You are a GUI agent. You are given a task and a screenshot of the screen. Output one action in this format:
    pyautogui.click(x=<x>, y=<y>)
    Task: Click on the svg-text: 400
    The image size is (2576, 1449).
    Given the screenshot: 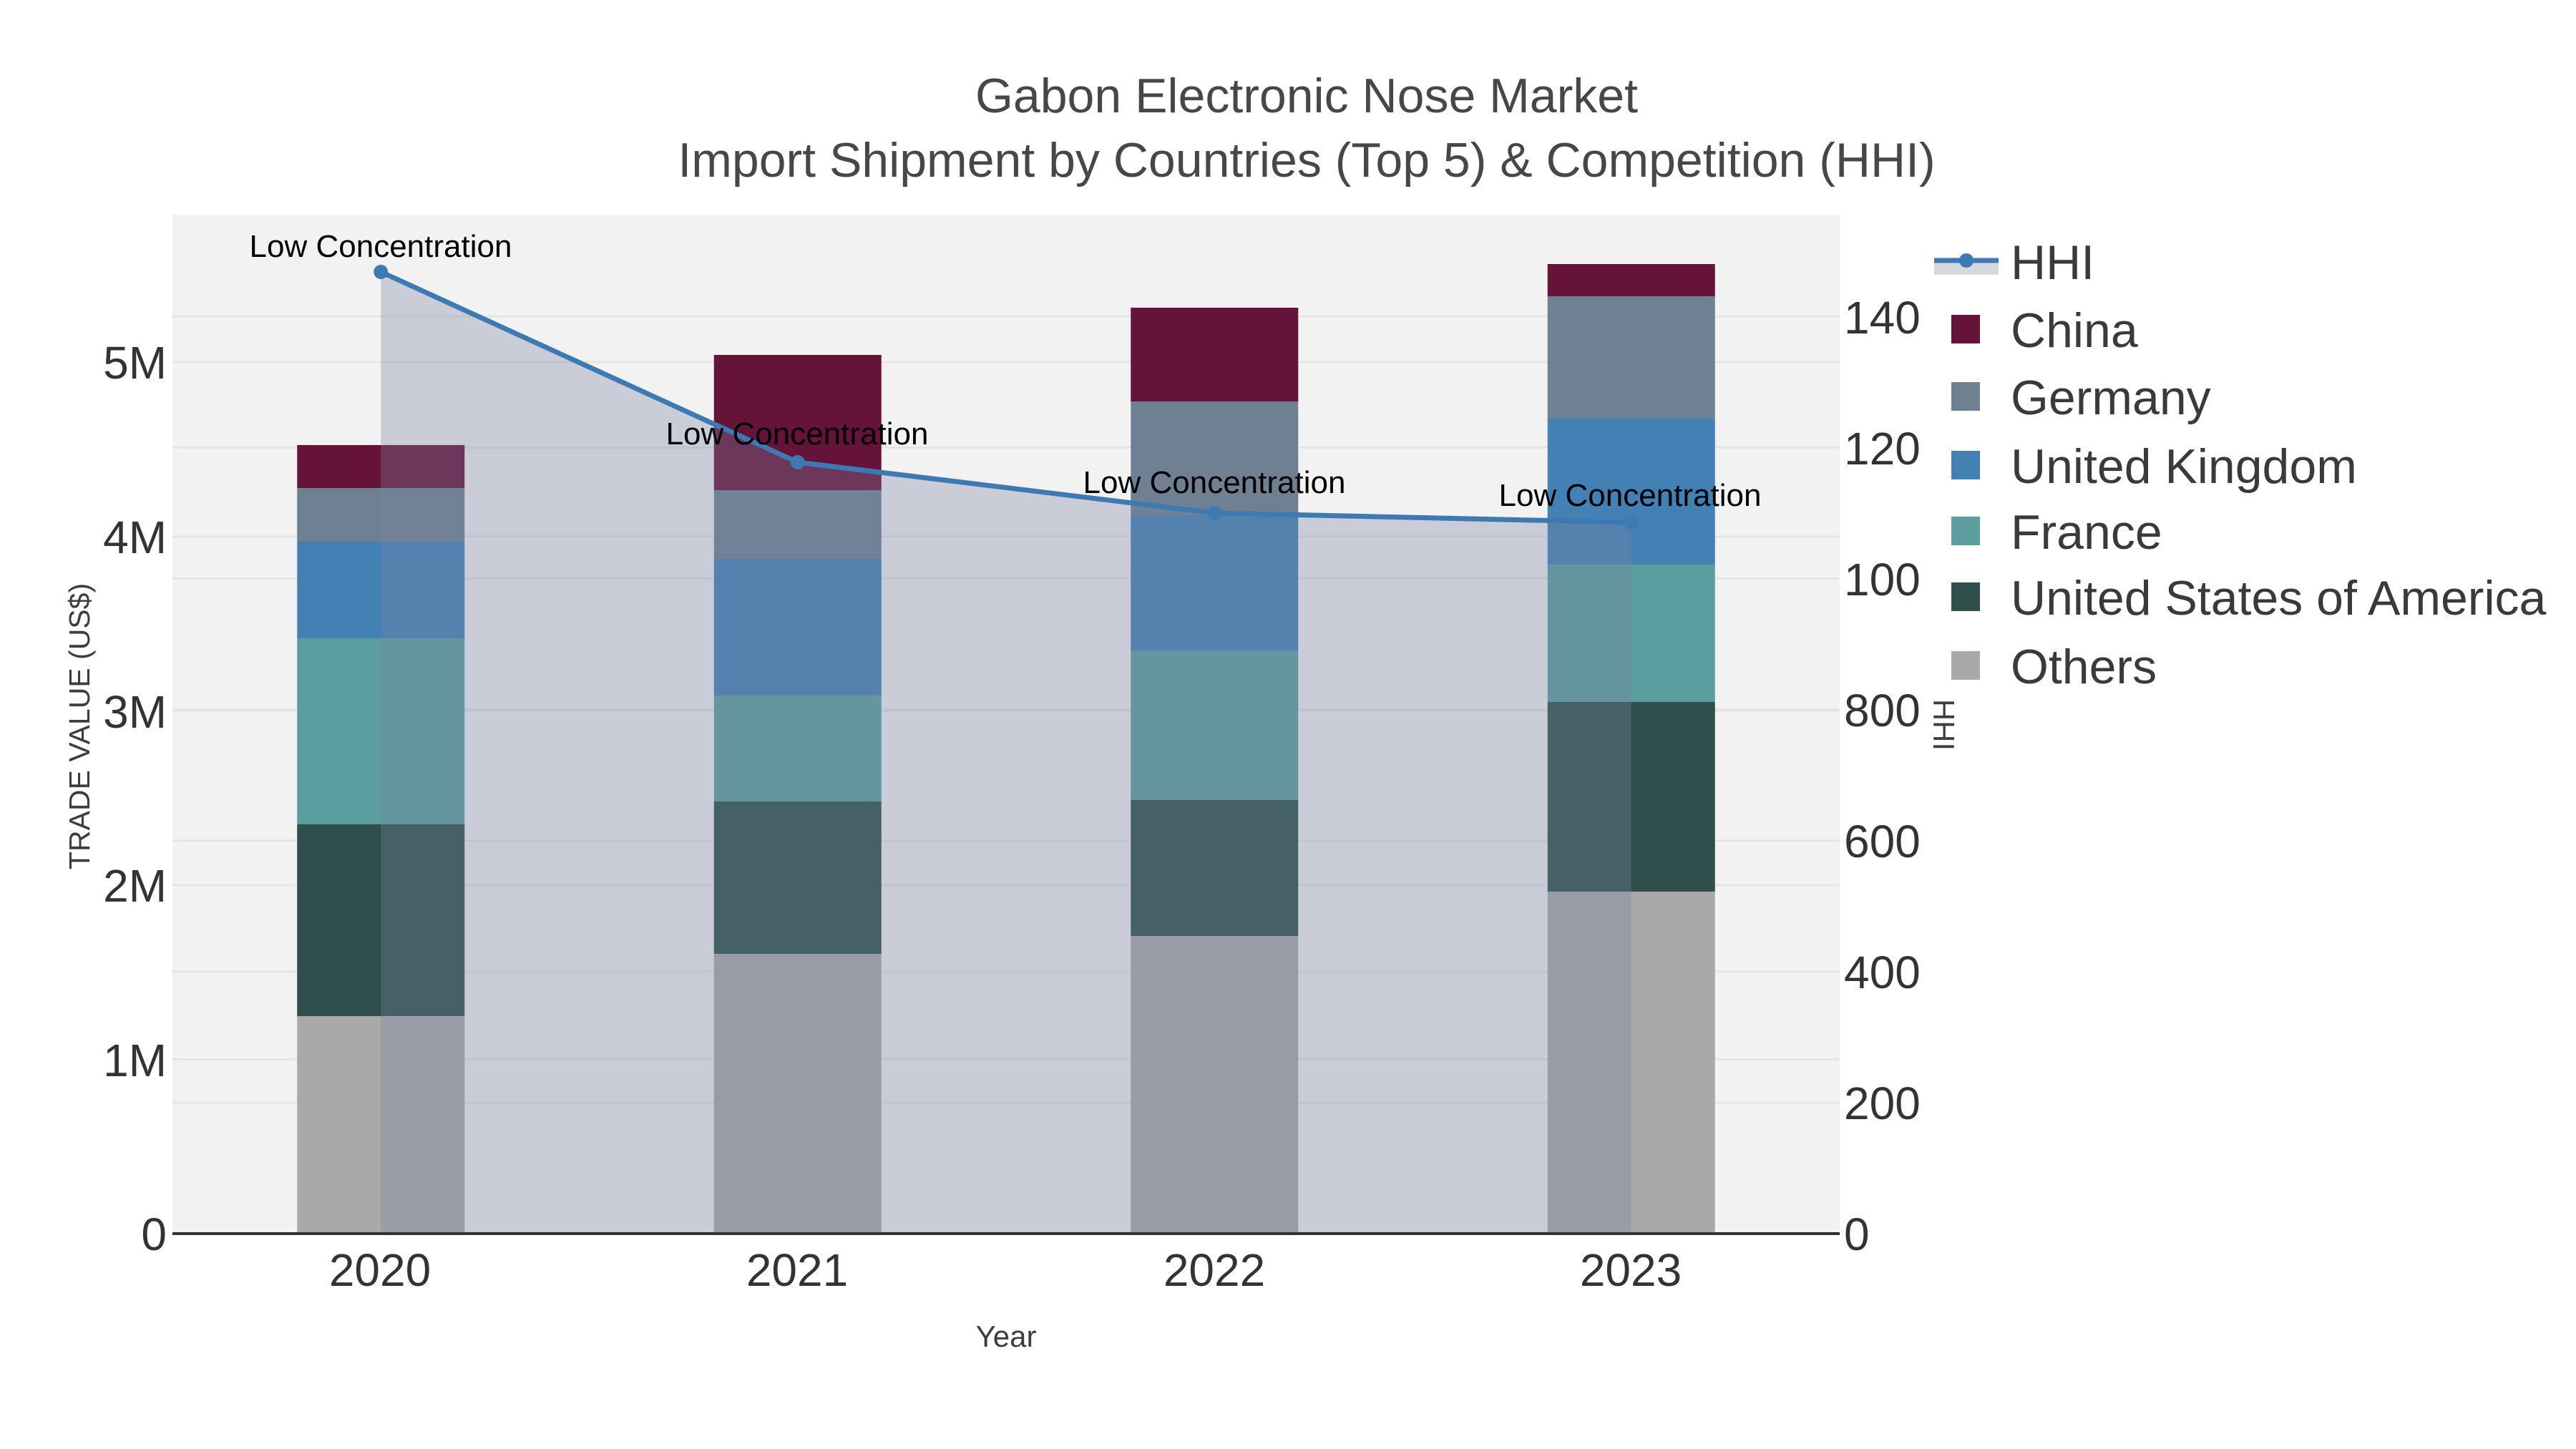 What is the action you would take?
    pyautogui.click(x=1882, y=972)
    